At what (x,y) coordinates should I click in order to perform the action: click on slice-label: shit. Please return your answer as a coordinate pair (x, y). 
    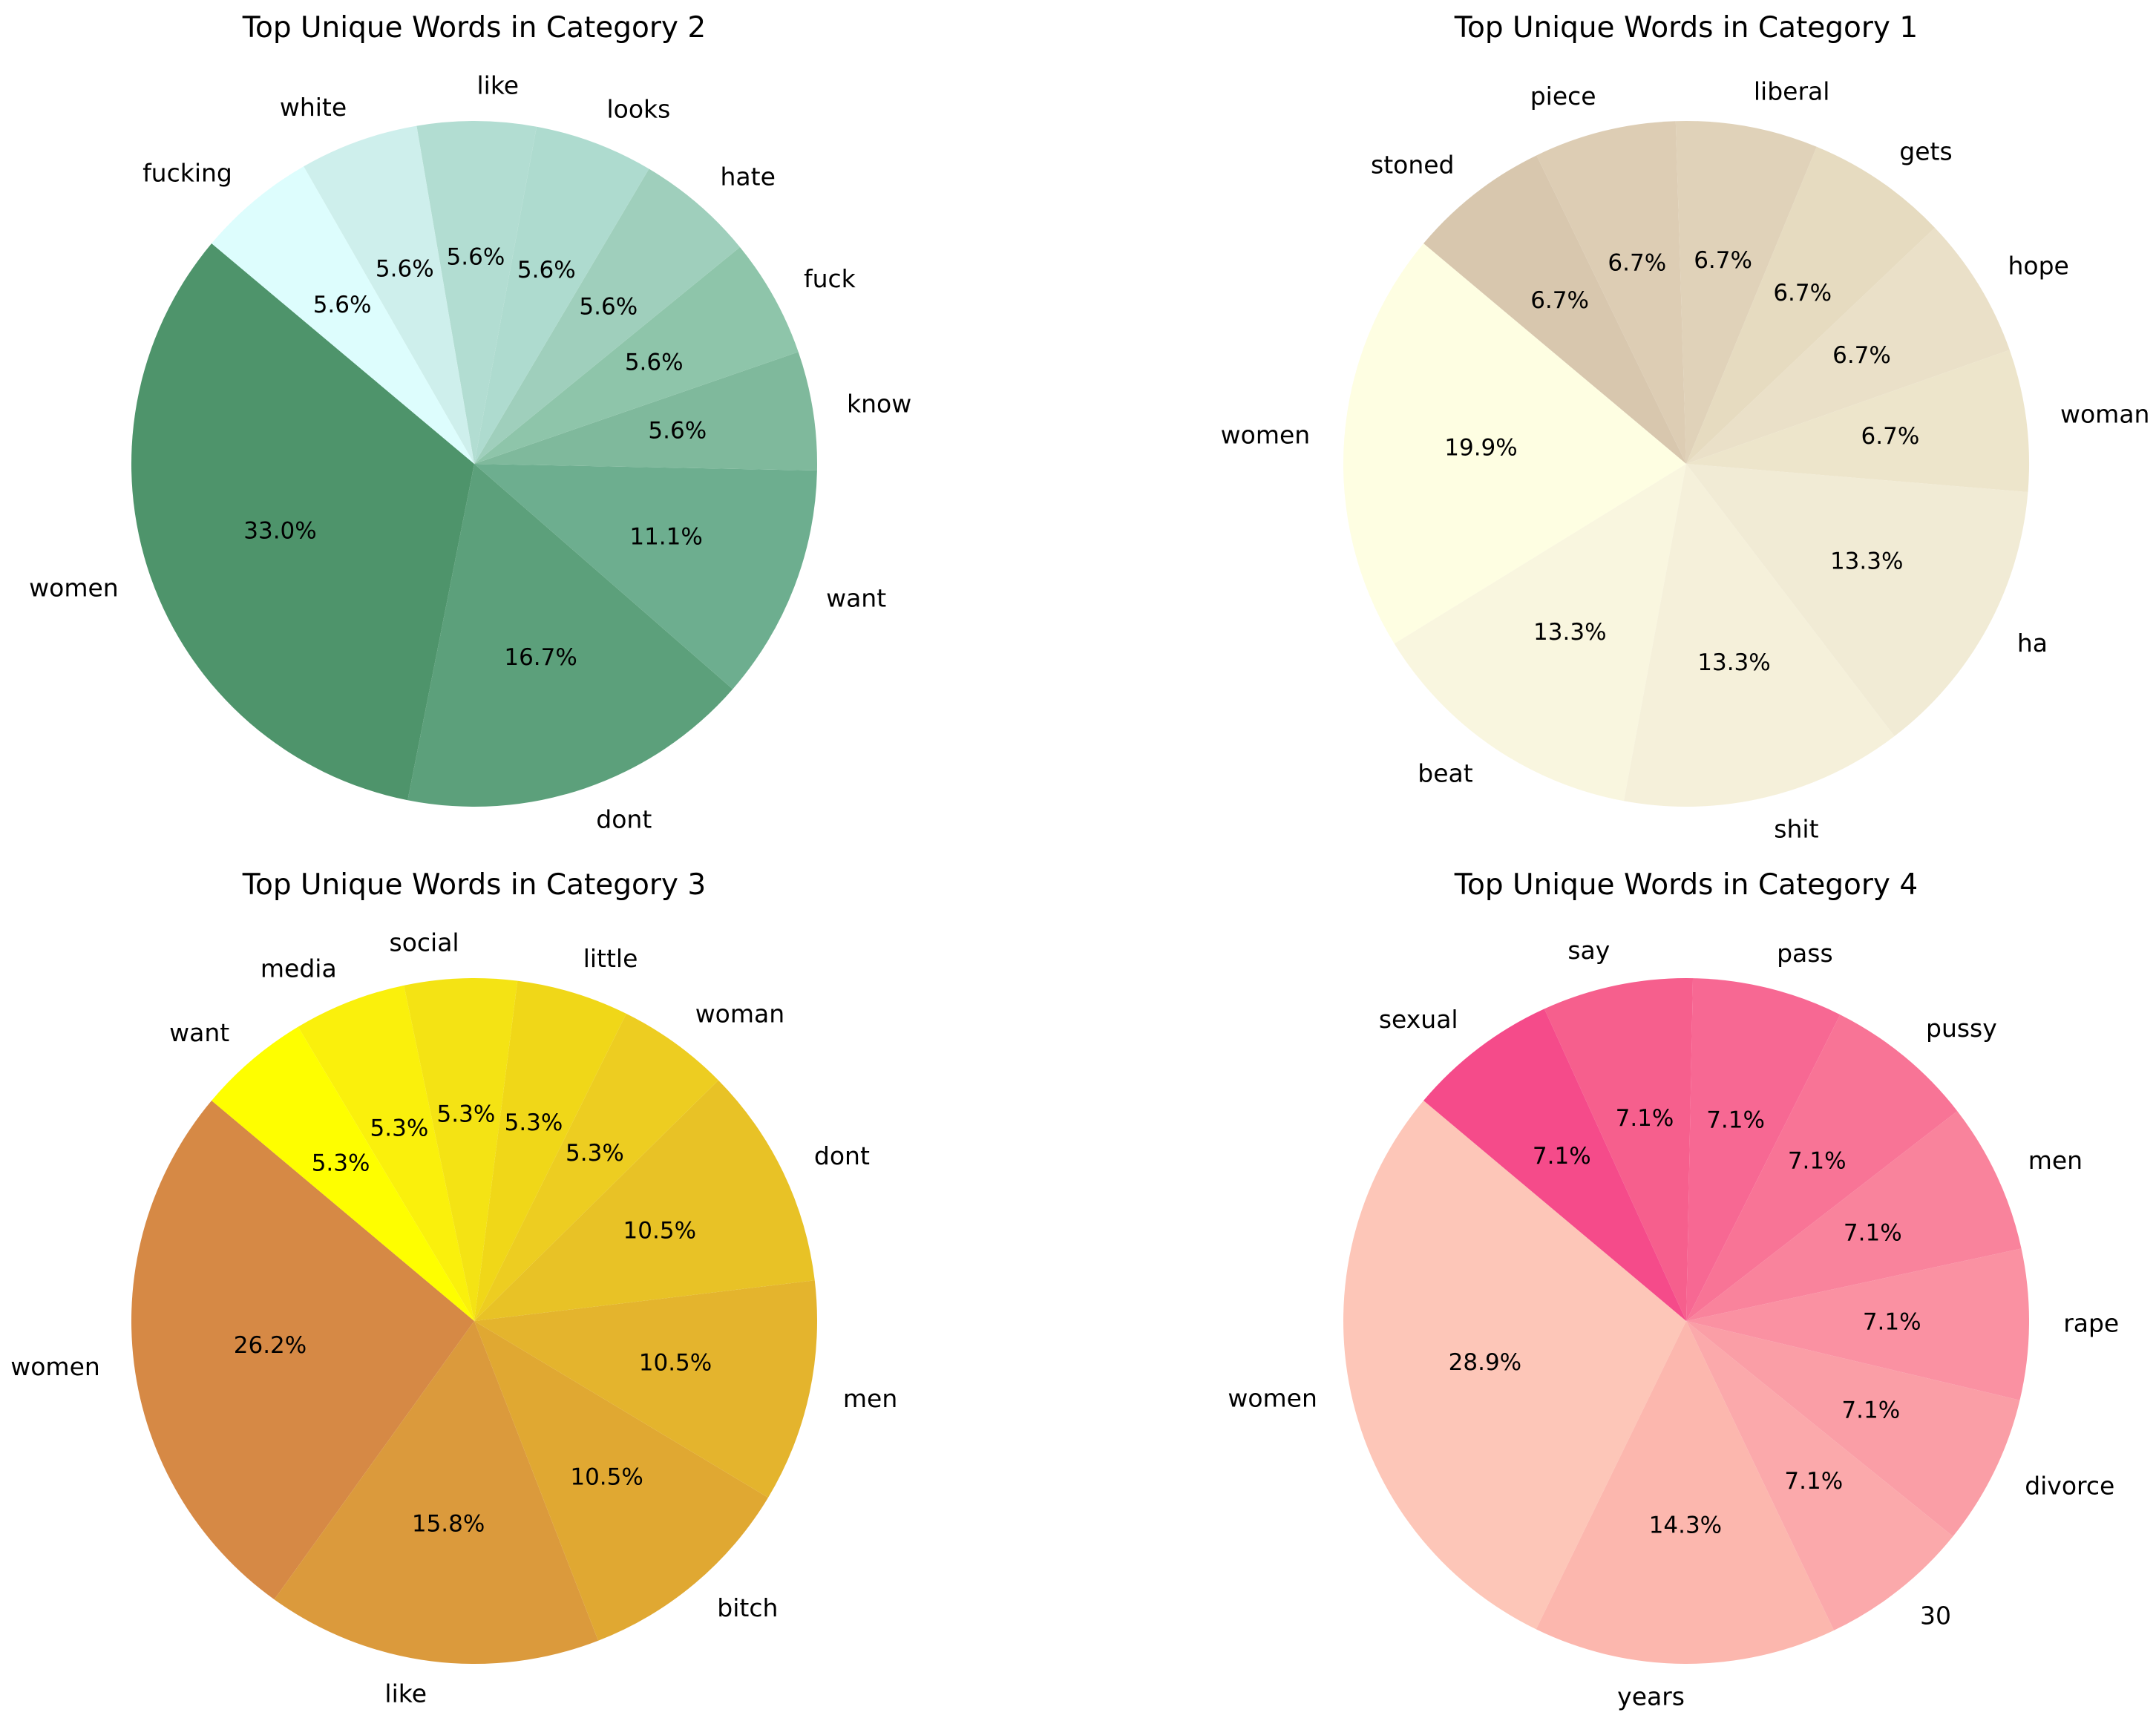
    Looking at the image, I should click on (1796, 830).